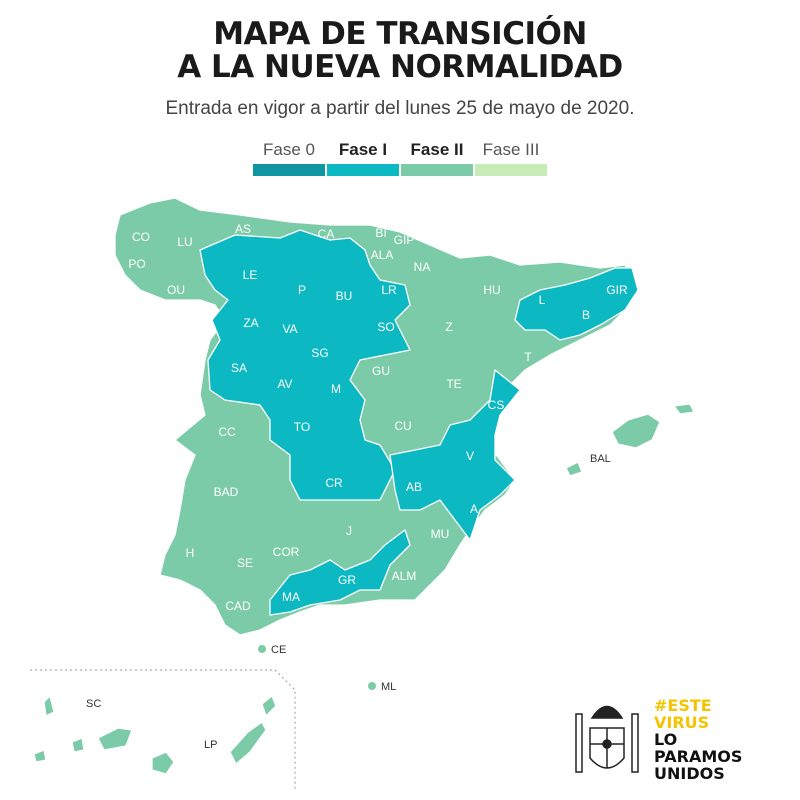 The image size is (800, 800). What do you see at coordinates (250, 323) in the screenshot?
I see `label-za: ZA` at bounding box center [250, 323].